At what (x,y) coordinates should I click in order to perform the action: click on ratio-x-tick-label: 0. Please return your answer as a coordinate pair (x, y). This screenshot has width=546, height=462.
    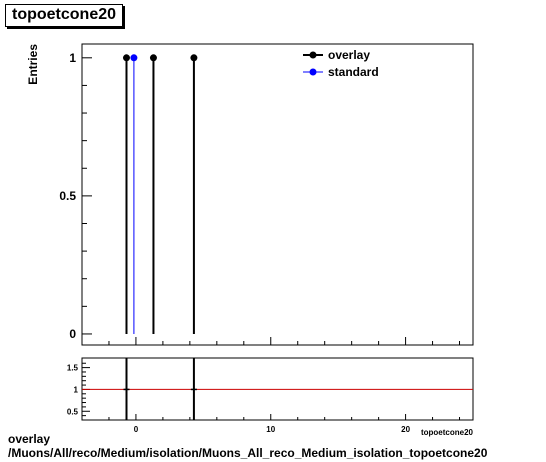
    Looking at the image, I should click on (136, 429).